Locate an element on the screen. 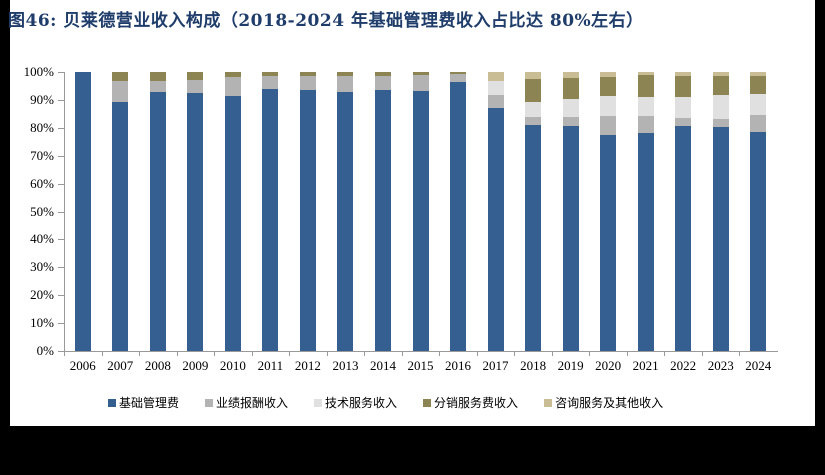 The height and width of the screenshot is (475, 825). stacked-bar-2022 is located at coordinates (683, 211).